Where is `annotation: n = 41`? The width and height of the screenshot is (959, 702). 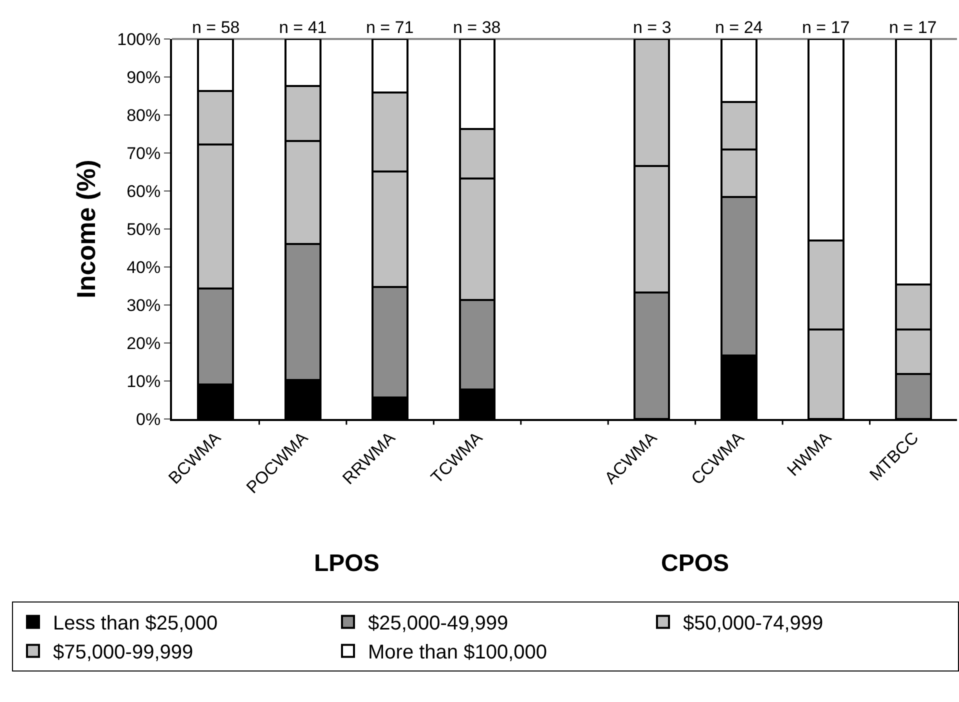
annotation: n = 41 is located at coordinates (303, 27).